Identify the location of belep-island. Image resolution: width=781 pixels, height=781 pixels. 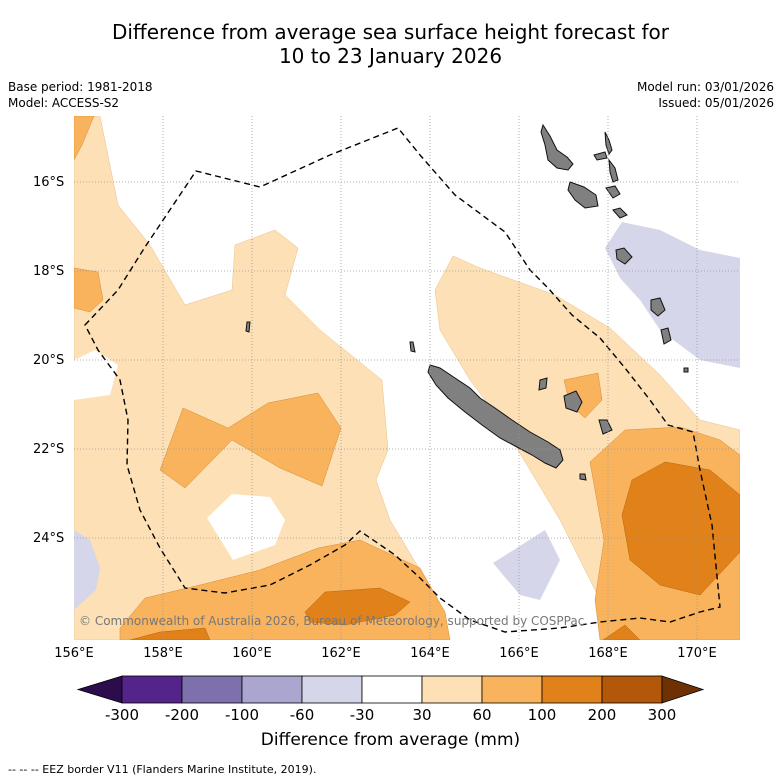
(412, 347).